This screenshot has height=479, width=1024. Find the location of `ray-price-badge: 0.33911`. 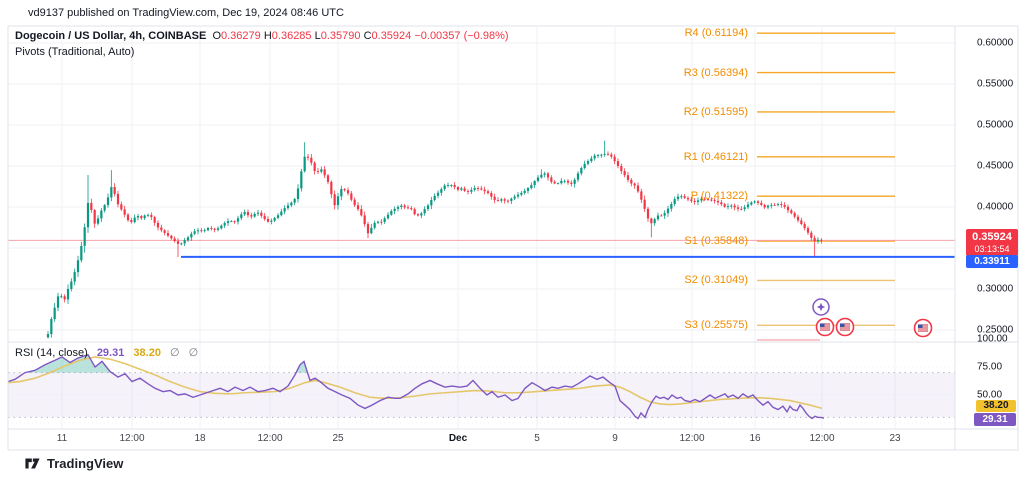

ray-price-badge: 0.33911 is located at coordinates (992, 261).